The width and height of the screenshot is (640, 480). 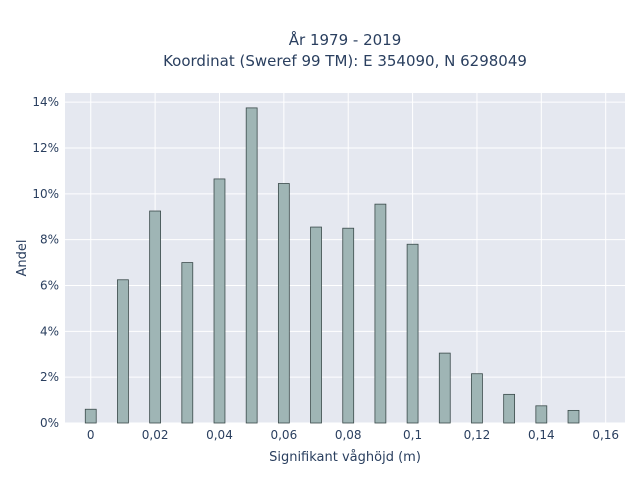 What do you see at coordinates (45, 262) in the screenshot?
I see `y-tick-labels: 0% 2% 4% 6% 8% 10% 12% 14%` at bounding box center [45, 262].